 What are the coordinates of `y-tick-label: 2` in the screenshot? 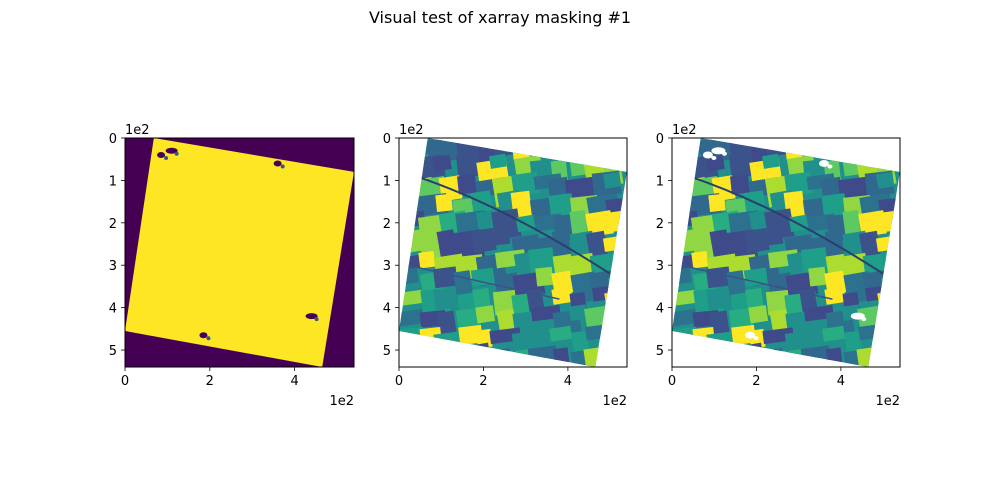 It's located at (113, 224).